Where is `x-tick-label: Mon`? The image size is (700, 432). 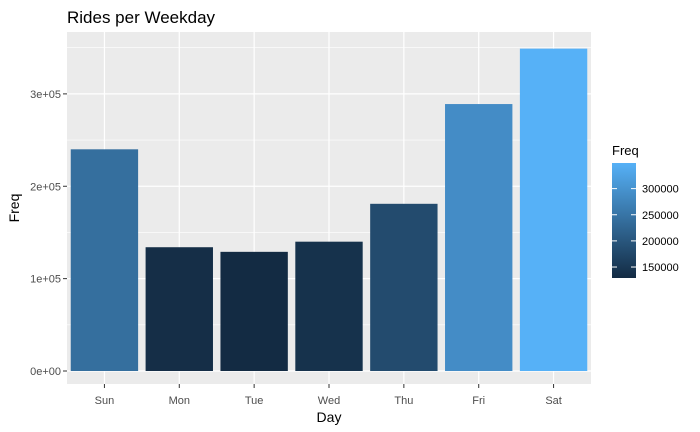
x-tick-label: Mon is located at coordinates (179, 401).